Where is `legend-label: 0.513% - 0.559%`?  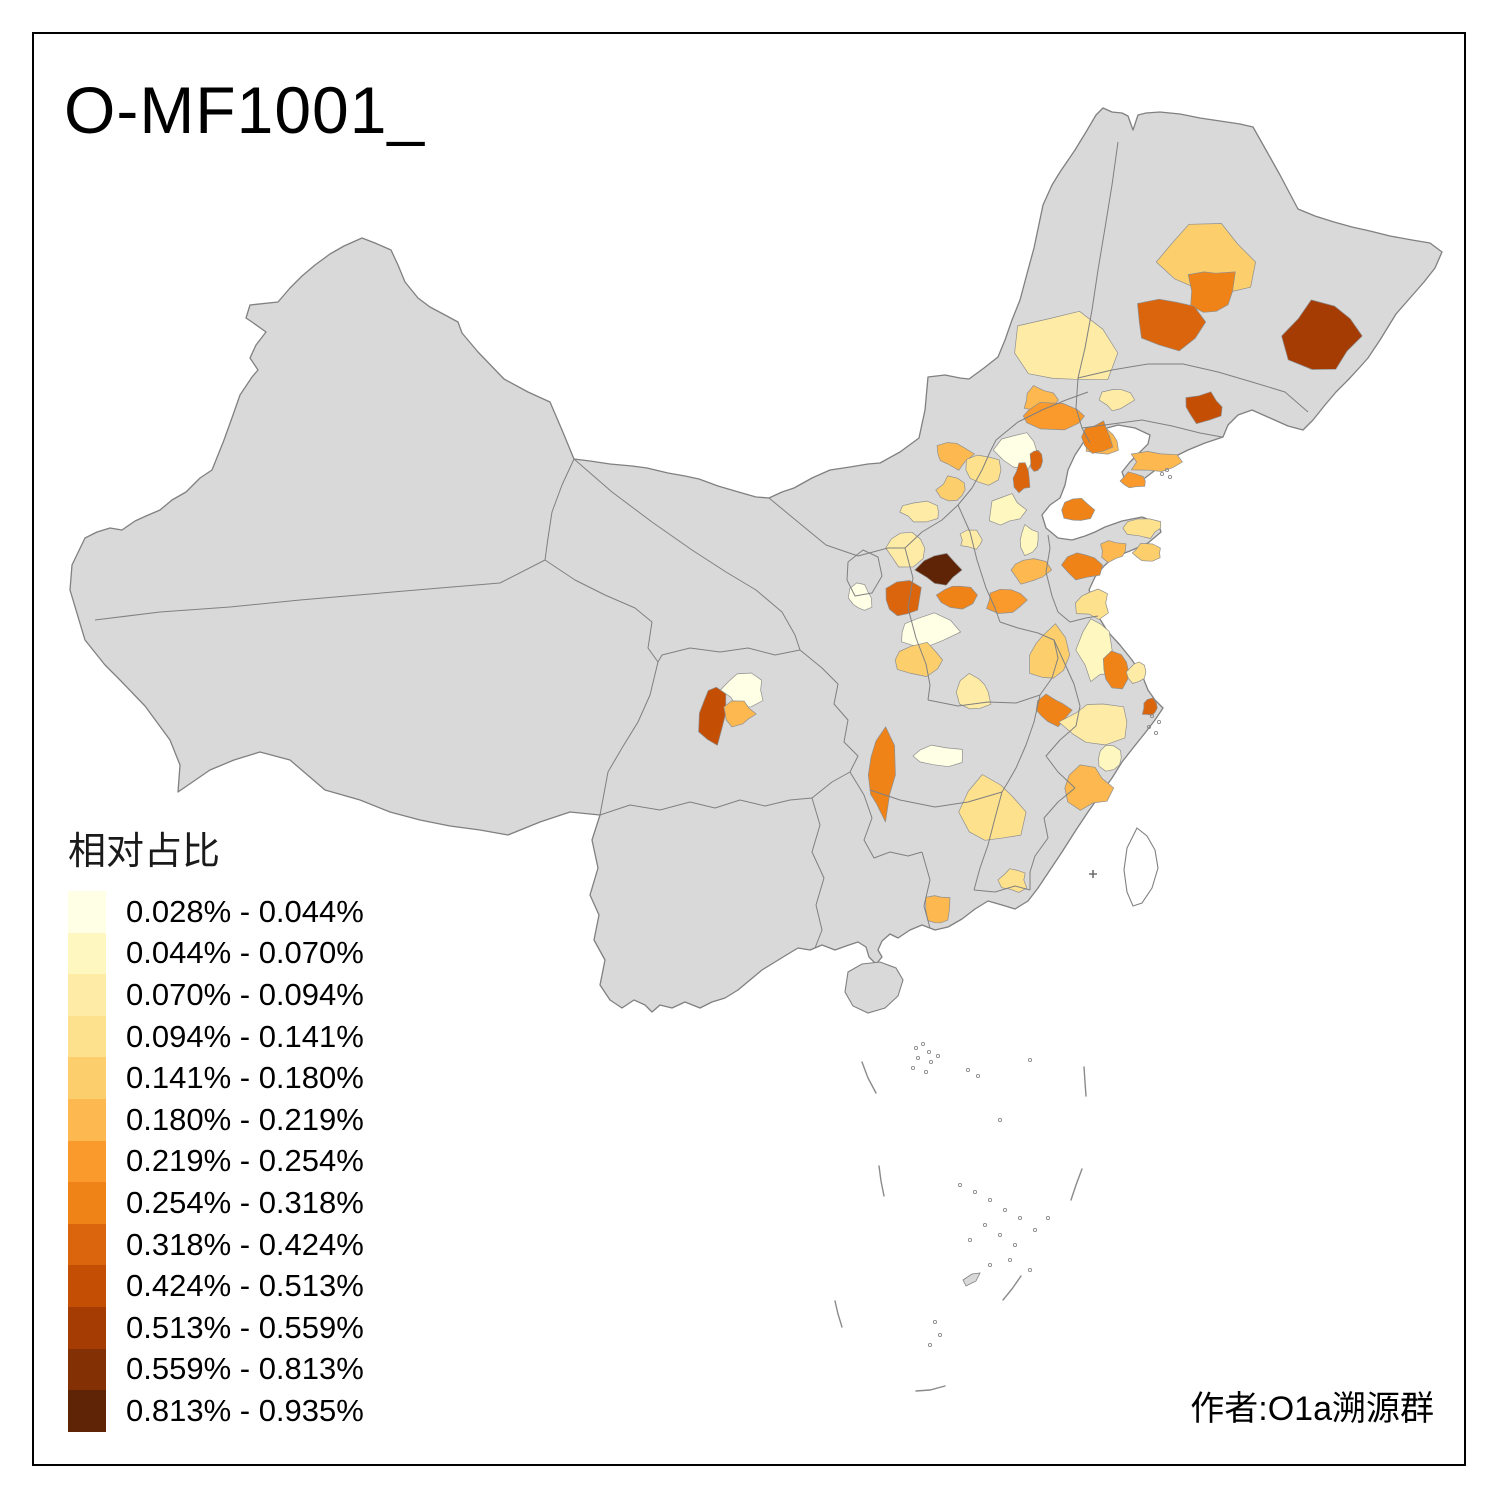
legend-label: 0.513% - 0.559% is located at coordinates (245, 1327).